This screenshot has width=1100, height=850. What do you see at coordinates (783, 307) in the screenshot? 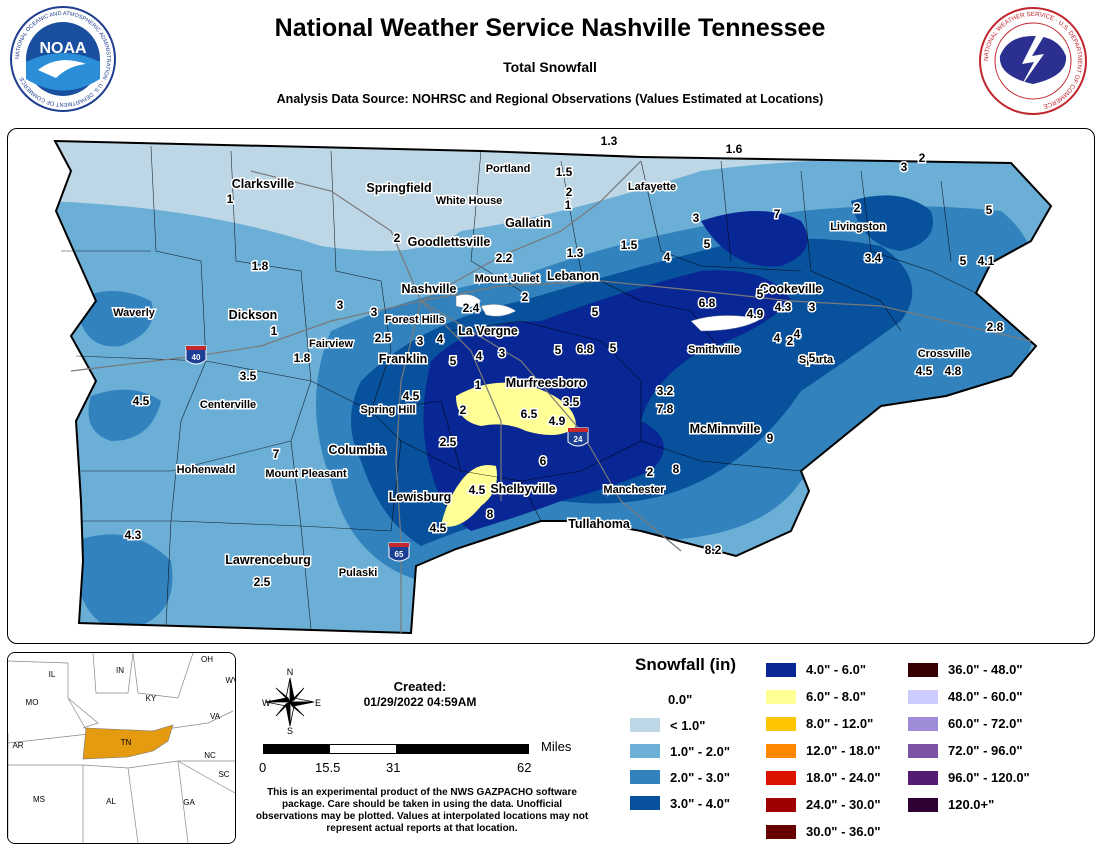
I see `snowfall-value: 4.3` at bounding box center [783, 307].